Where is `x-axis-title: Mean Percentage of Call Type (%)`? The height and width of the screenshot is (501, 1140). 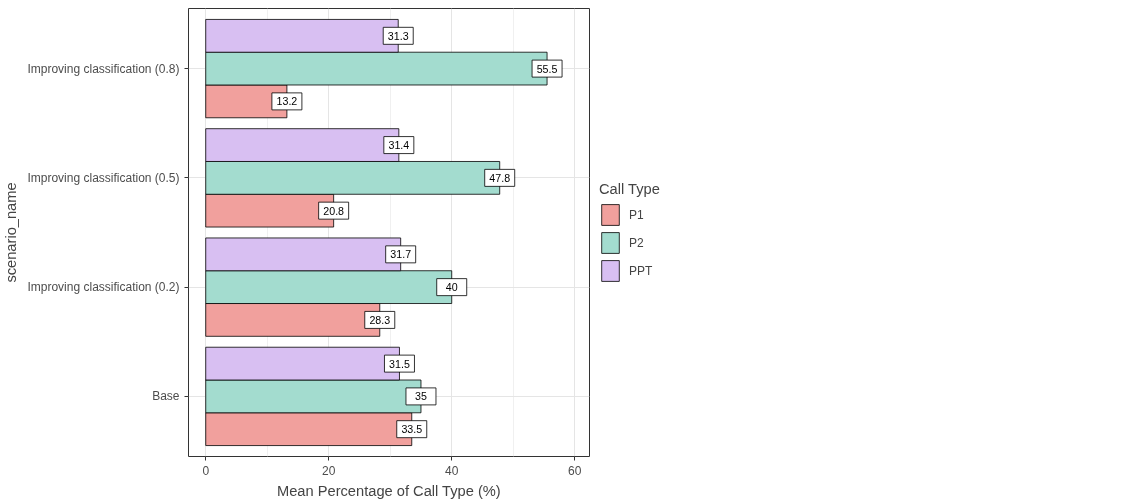
x-axis-title: Mean Percentage of Call Type (%) is located at coordinates (388, 490).